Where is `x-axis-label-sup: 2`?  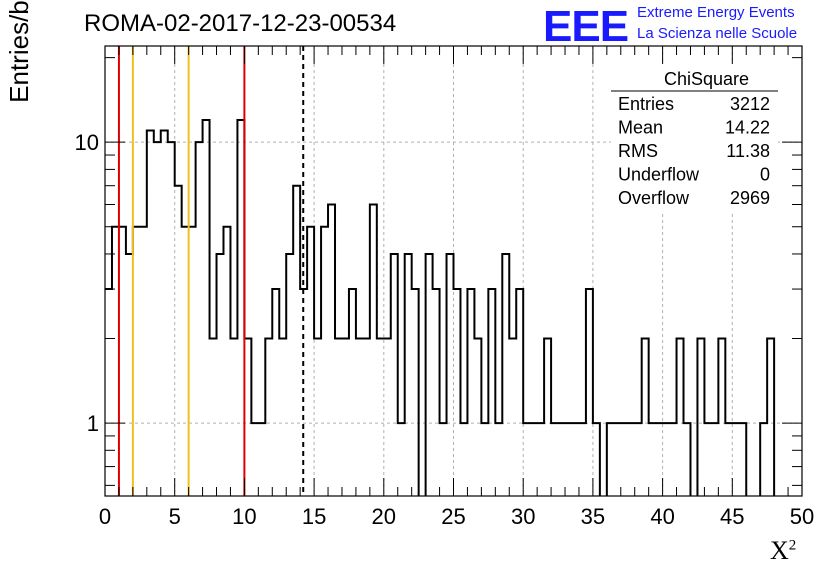
x-axis-label-sup: 2 is located at coordinates (792, 545).